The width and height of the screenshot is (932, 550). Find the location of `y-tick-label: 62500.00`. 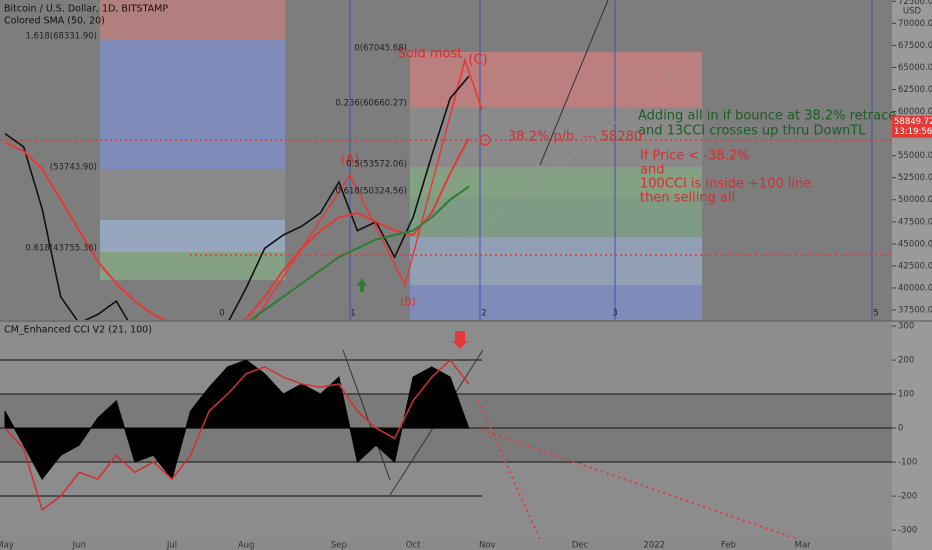

y-tick-label: 62500.00 is located at coordinates (915, 90).